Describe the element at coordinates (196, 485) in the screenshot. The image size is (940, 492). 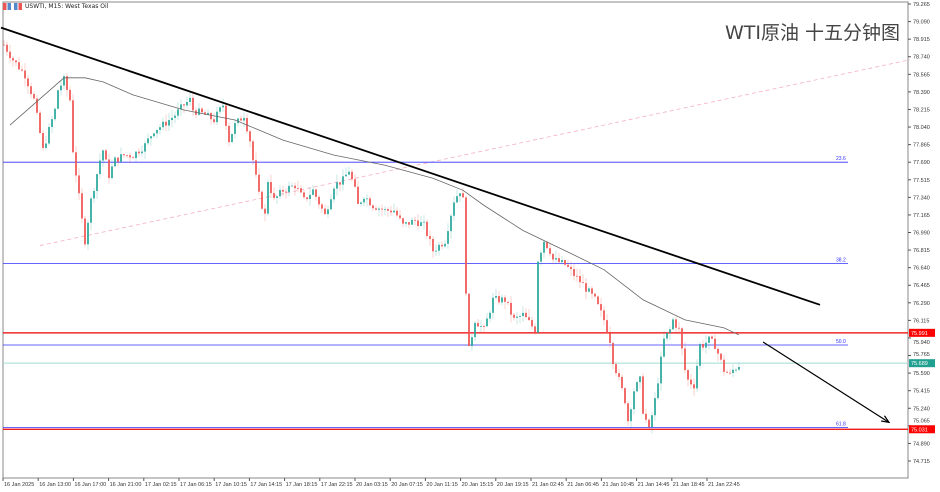
I see `x-tick-label: 17 Jan 06:15` at that location.